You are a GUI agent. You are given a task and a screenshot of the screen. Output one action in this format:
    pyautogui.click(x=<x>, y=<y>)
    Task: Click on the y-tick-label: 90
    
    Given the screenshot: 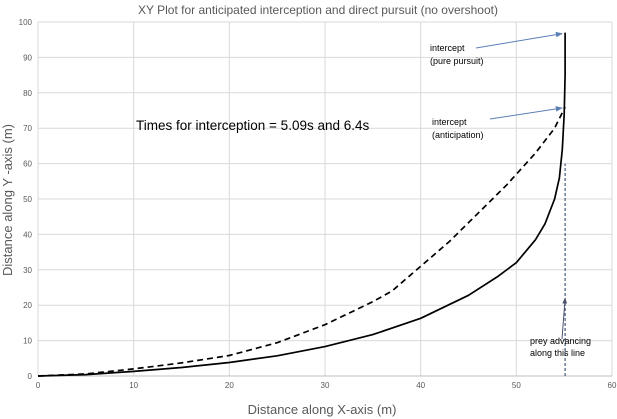 What is the action you would take?
    pyautogui.click(x=27, y=57)
    